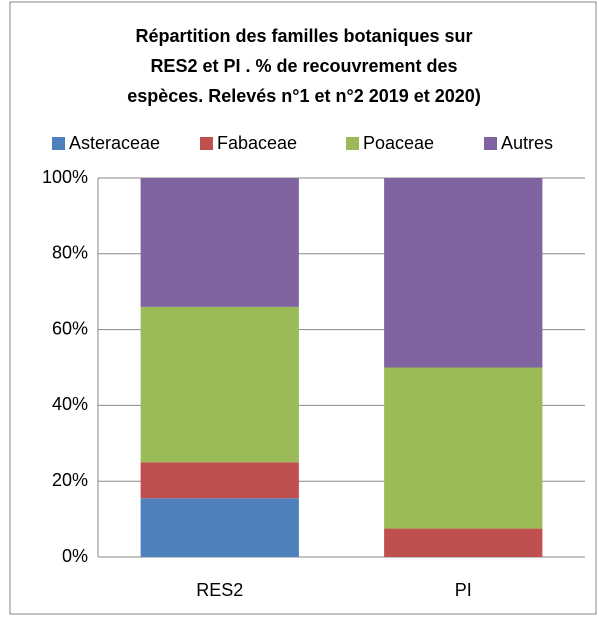  What do you see at coordinates (70, 404) in the screenshot?
I see `y-tick-label: 40%` at bounding box center [70, 404].